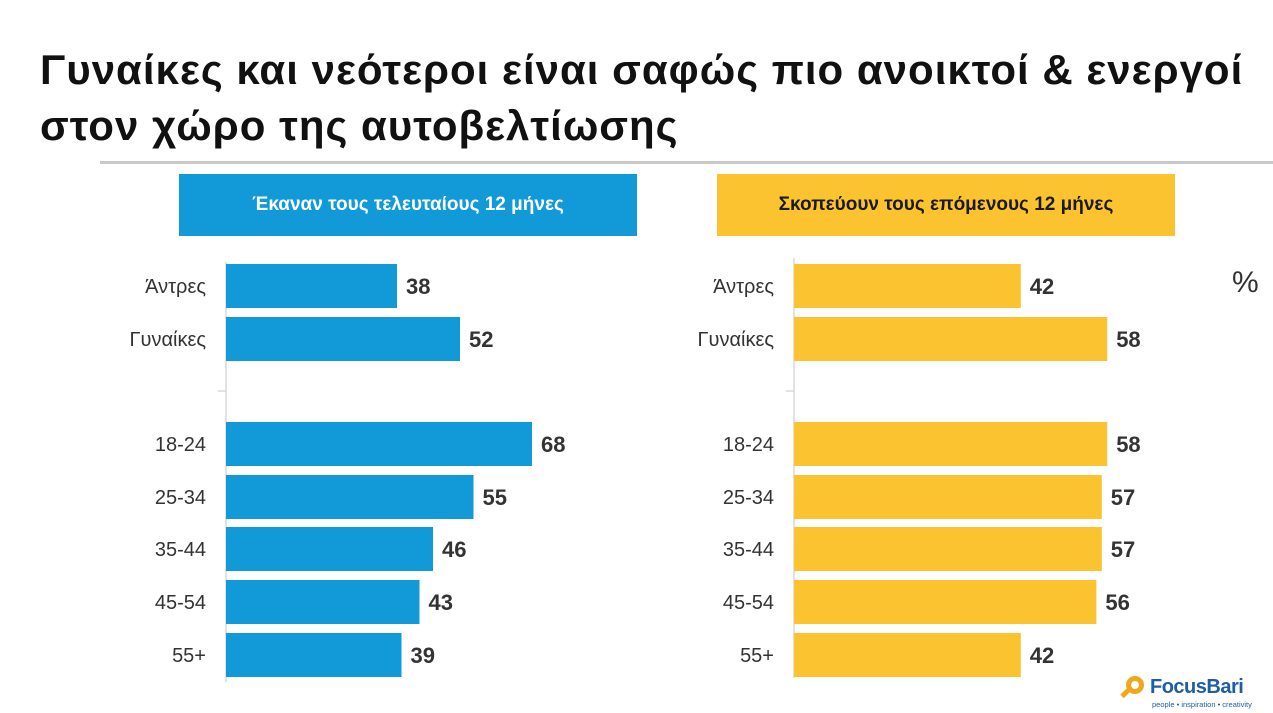 The image size is (1273, 713). I want to click on value-label: 52, so click(481, 339).